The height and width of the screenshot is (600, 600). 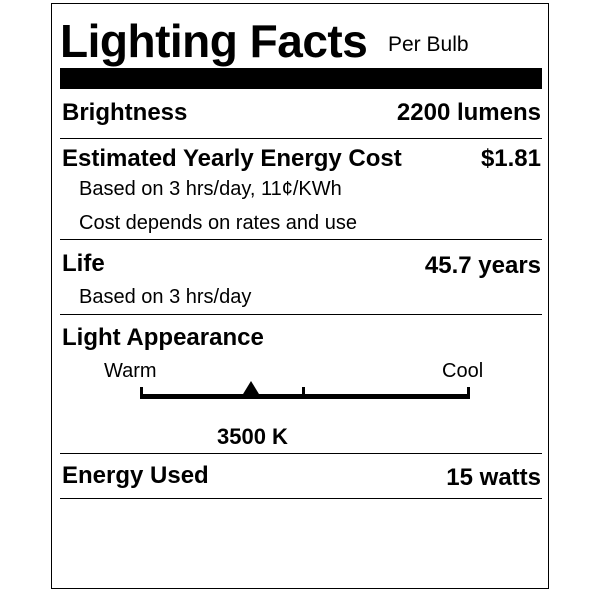 What do you see at coordinates (482, 265) in the screenshot?
I see `life-value: 45.7 years` at bounding box center [482, 265].